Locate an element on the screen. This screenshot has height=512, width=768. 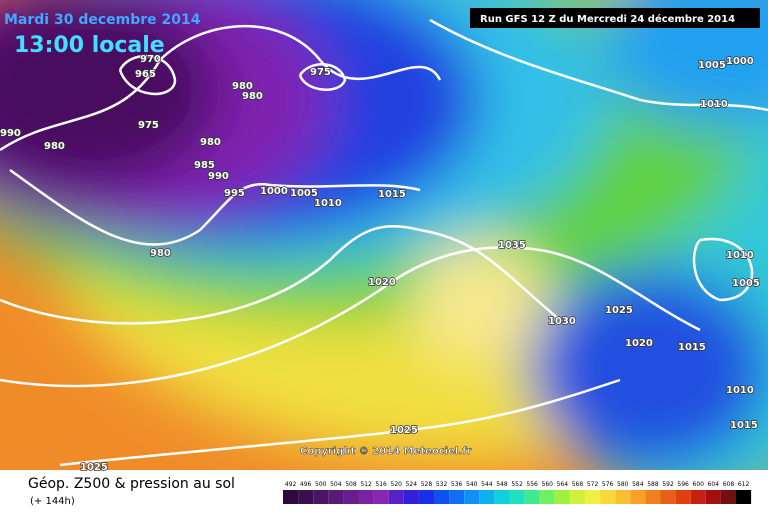
scale-label: 604 is located at coordinates (714, 484).